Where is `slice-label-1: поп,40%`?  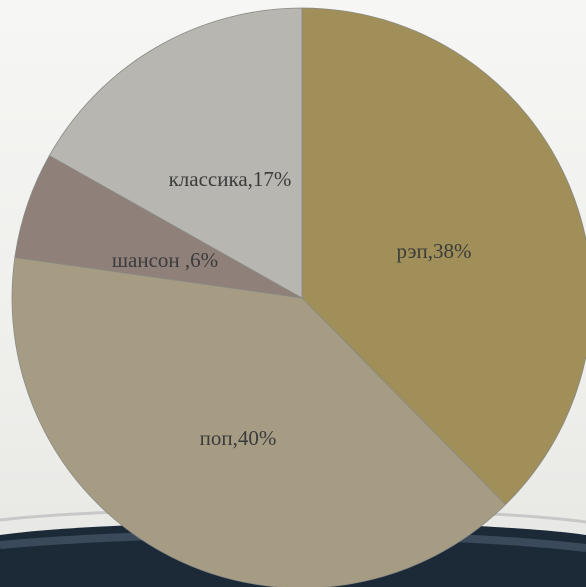
slice-label-1: поп,40% is located at coordinates (238, 438).